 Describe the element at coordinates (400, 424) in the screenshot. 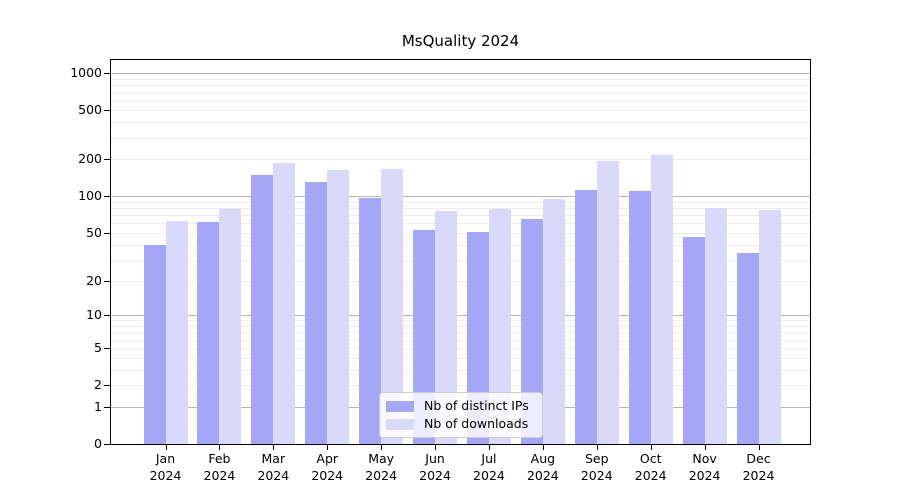

I see `legend-swatch-downloads` at that location.